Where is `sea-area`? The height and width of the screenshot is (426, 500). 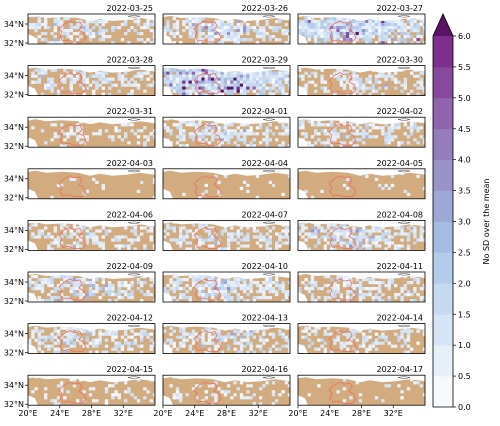 sea-area is located at coordinates (91, 379).